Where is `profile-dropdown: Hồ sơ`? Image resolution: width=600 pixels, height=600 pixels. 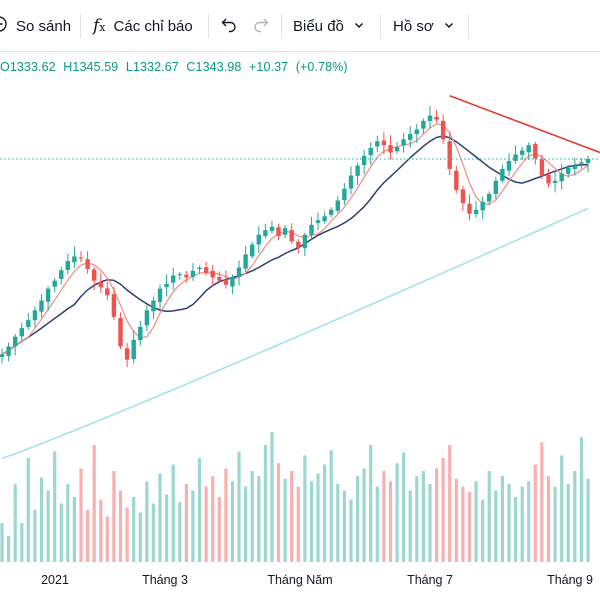 profile-dropdown: Hồ sơ is located at coordinates (423, 26).